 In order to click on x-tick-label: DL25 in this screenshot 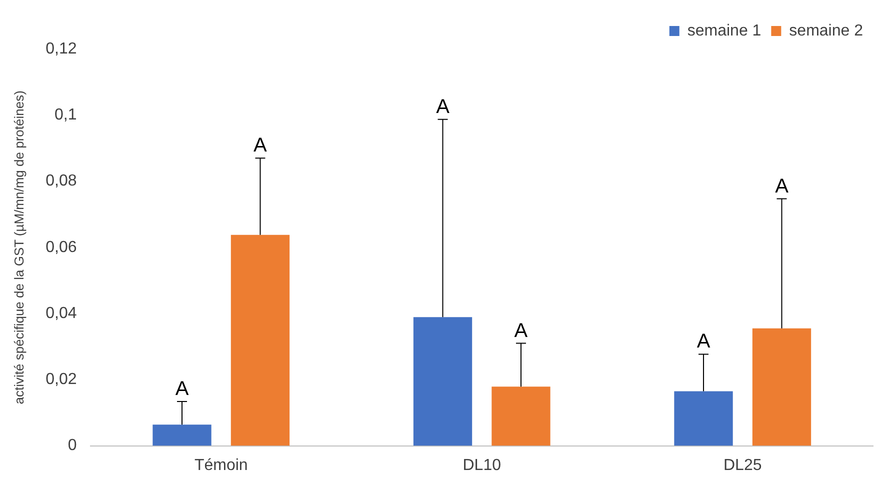, I will do `click(743, 465)`.